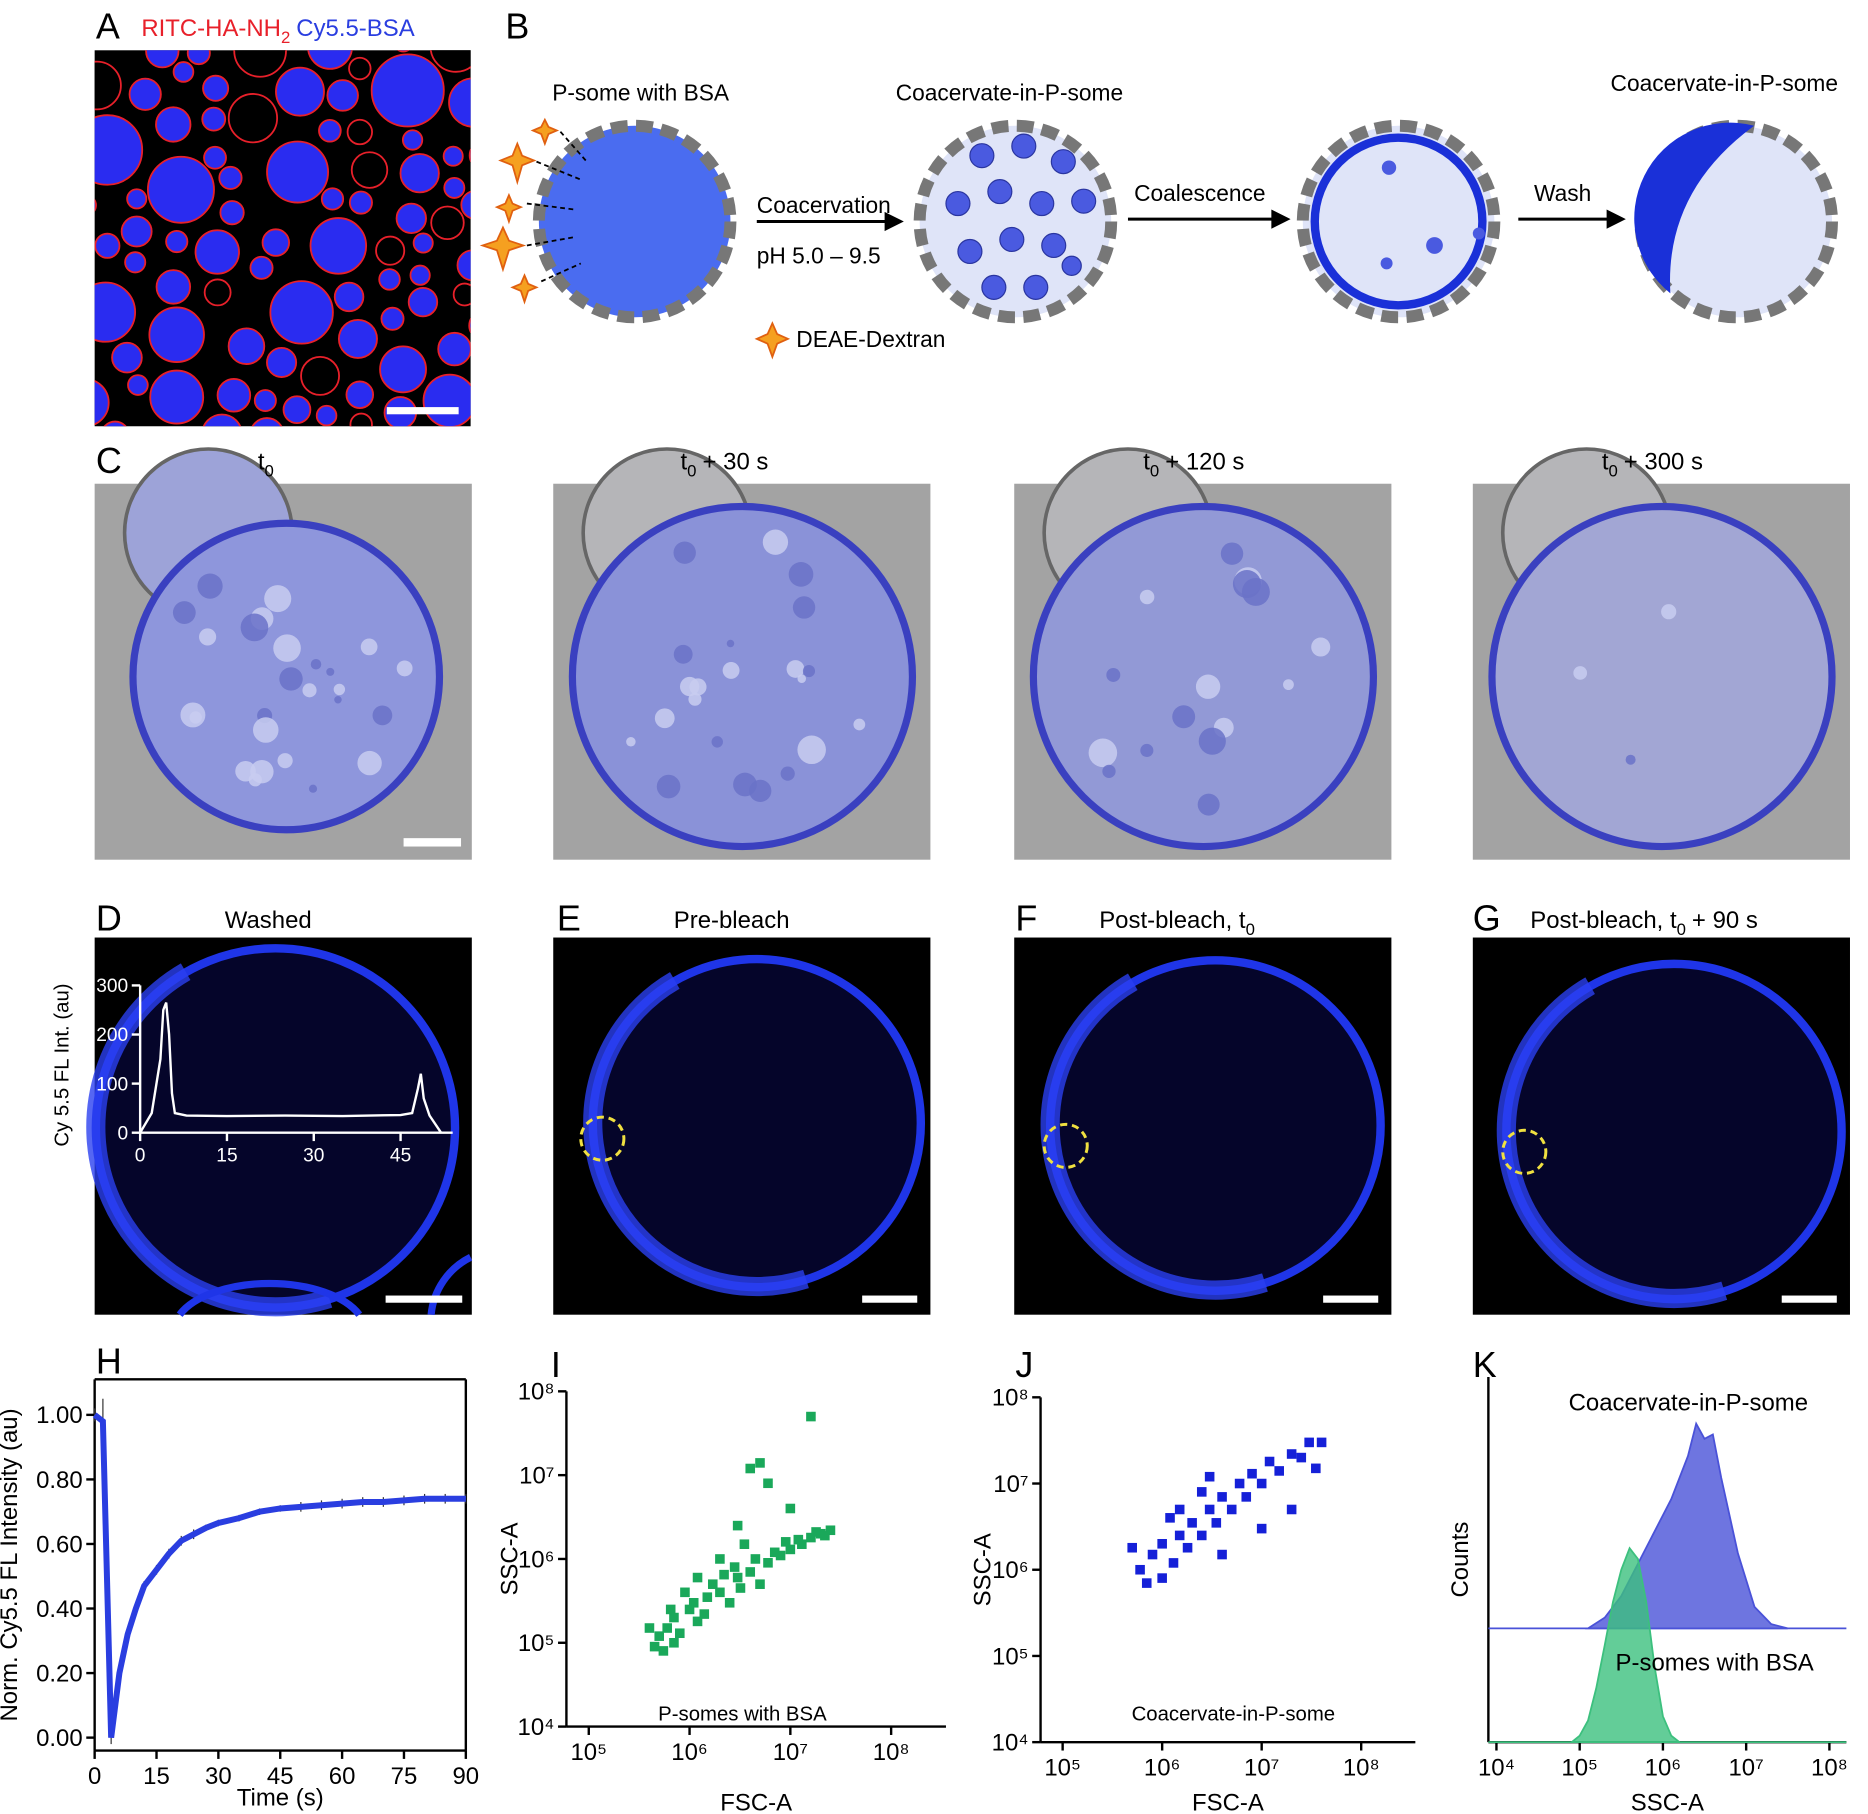  I want to click on histogram, so click(1626, 1645).